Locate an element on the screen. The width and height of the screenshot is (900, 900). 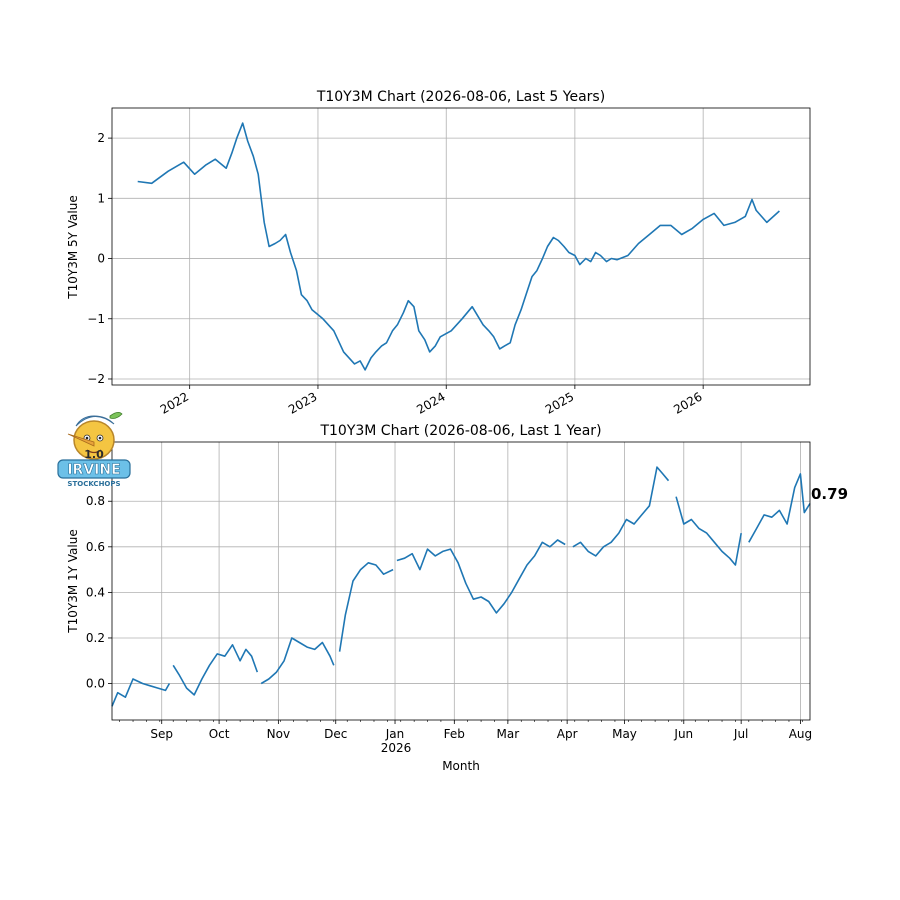
y-tick-label: 0.0 is located at coordinates (95, 684).